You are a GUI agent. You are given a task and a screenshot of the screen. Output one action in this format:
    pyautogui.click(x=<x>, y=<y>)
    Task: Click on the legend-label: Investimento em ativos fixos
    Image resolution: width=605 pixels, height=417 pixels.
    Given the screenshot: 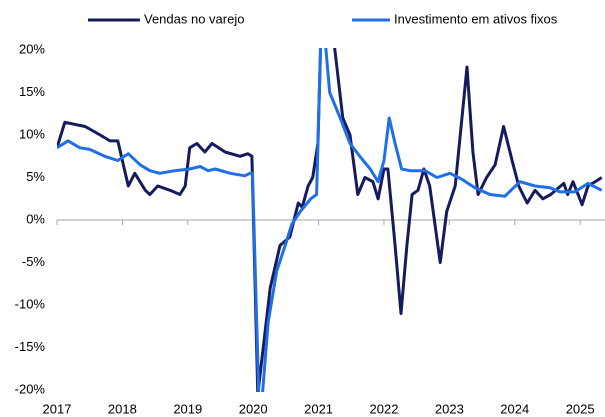 What is the action you would take?
    pyautogui.click(x=476, y=18)
    